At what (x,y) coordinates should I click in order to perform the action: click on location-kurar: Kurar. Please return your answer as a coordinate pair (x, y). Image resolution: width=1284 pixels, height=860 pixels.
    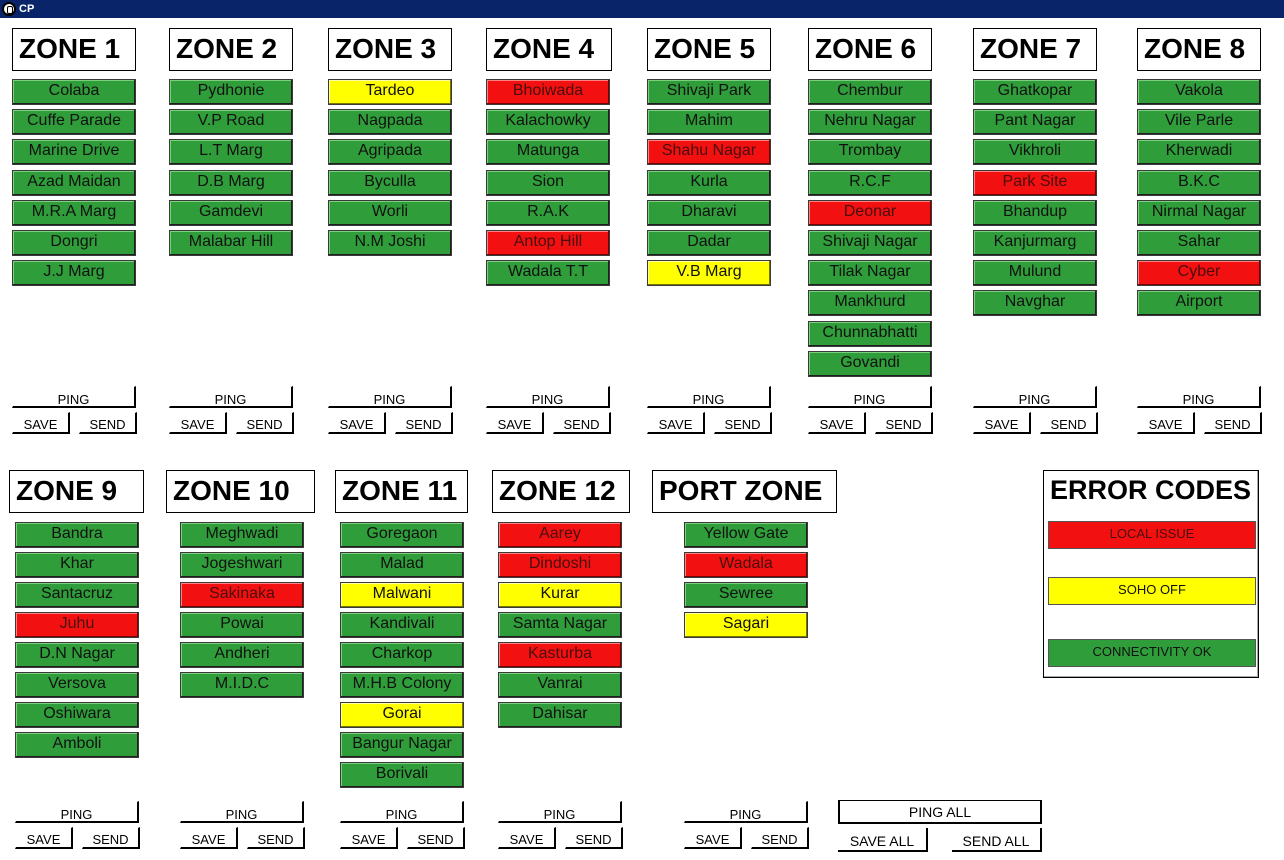
    Looking at the image, I should click on (560, 595).